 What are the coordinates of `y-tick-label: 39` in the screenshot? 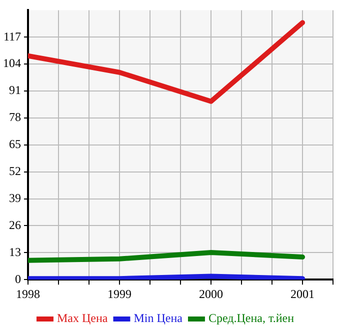 It's located at (15, 197).